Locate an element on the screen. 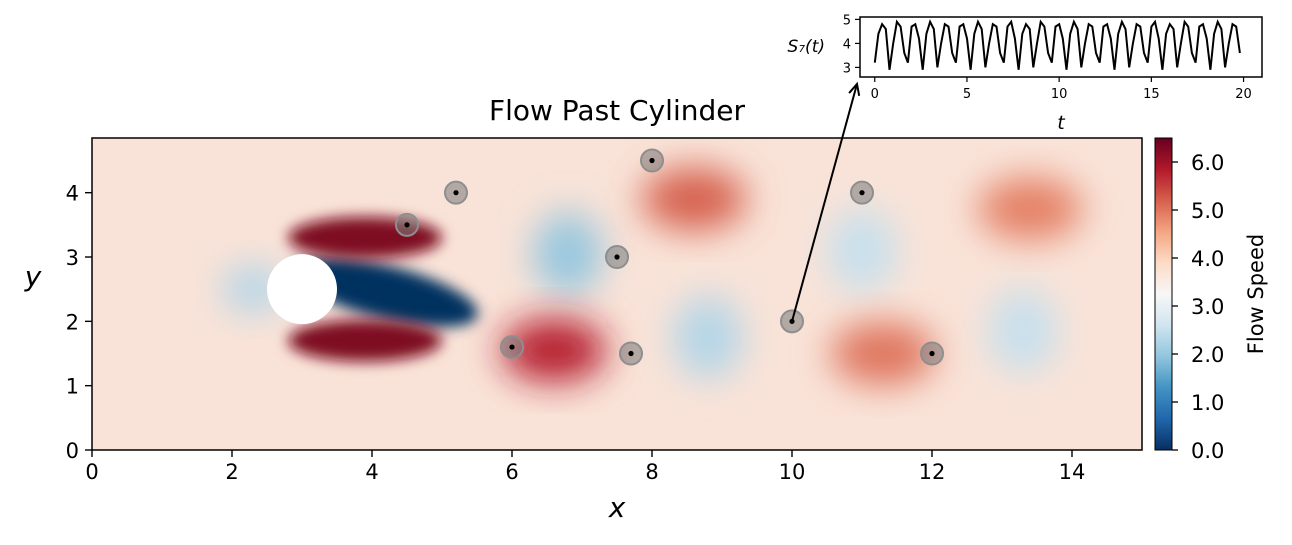  x-tick-label: 0 is located at coordinates (91, 472).